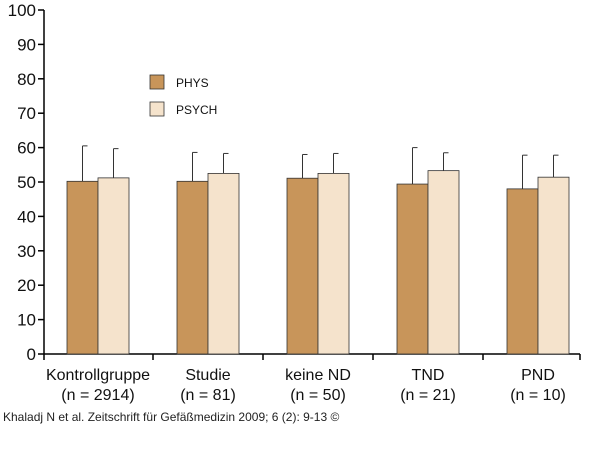  I want to click on category-sublabel: (n = 10), so click(538, 395).